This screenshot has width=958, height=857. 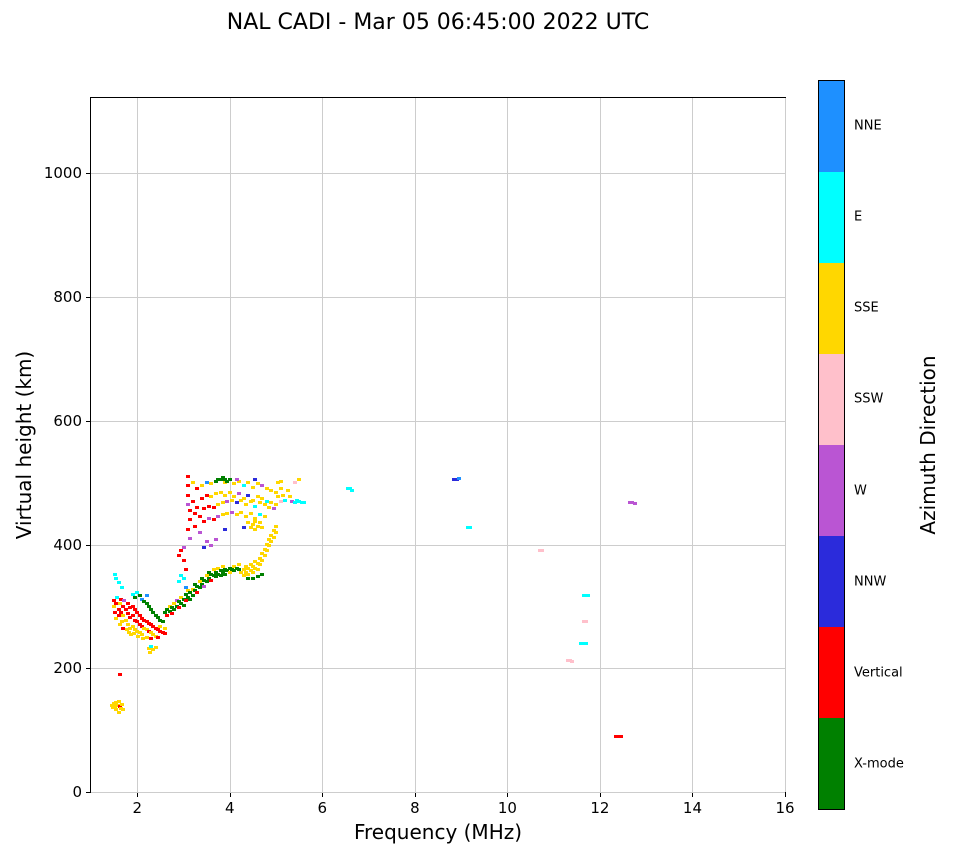 What do you see at coordinates (67, 544) in the screenshot?
I see `y-tick-label: 400` at bounding box center [67, 544].